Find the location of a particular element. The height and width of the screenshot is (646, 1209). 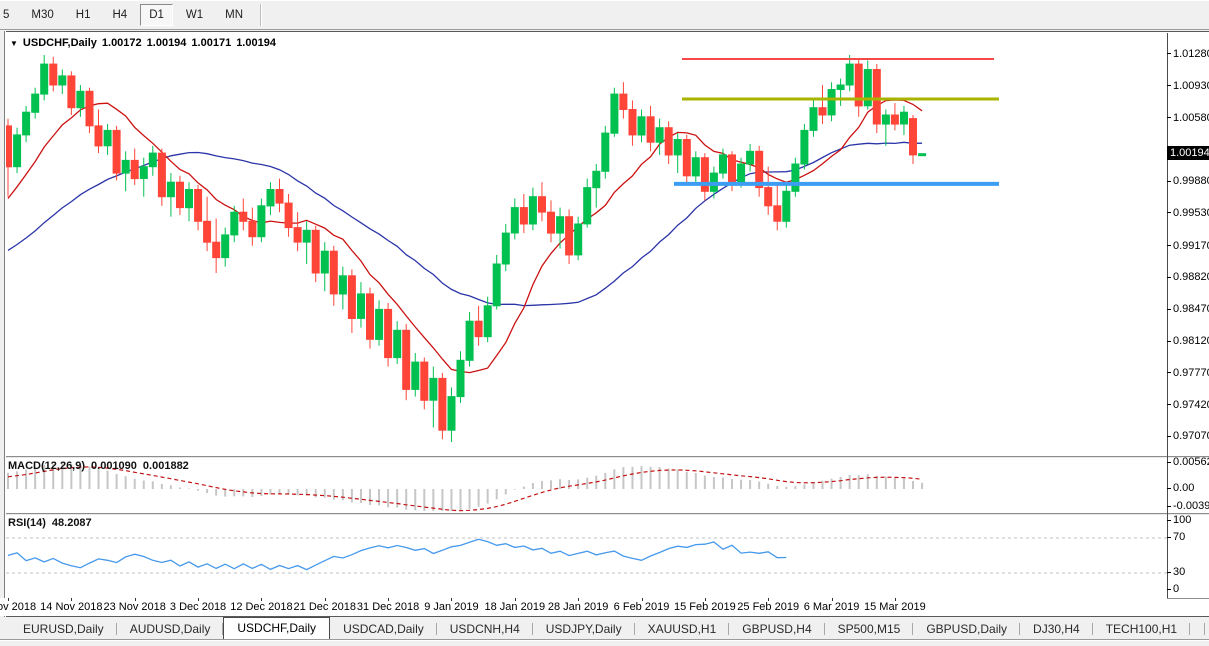

tab-tech100-h1: TECH100,H1 is located at coordinates (1142, 629).